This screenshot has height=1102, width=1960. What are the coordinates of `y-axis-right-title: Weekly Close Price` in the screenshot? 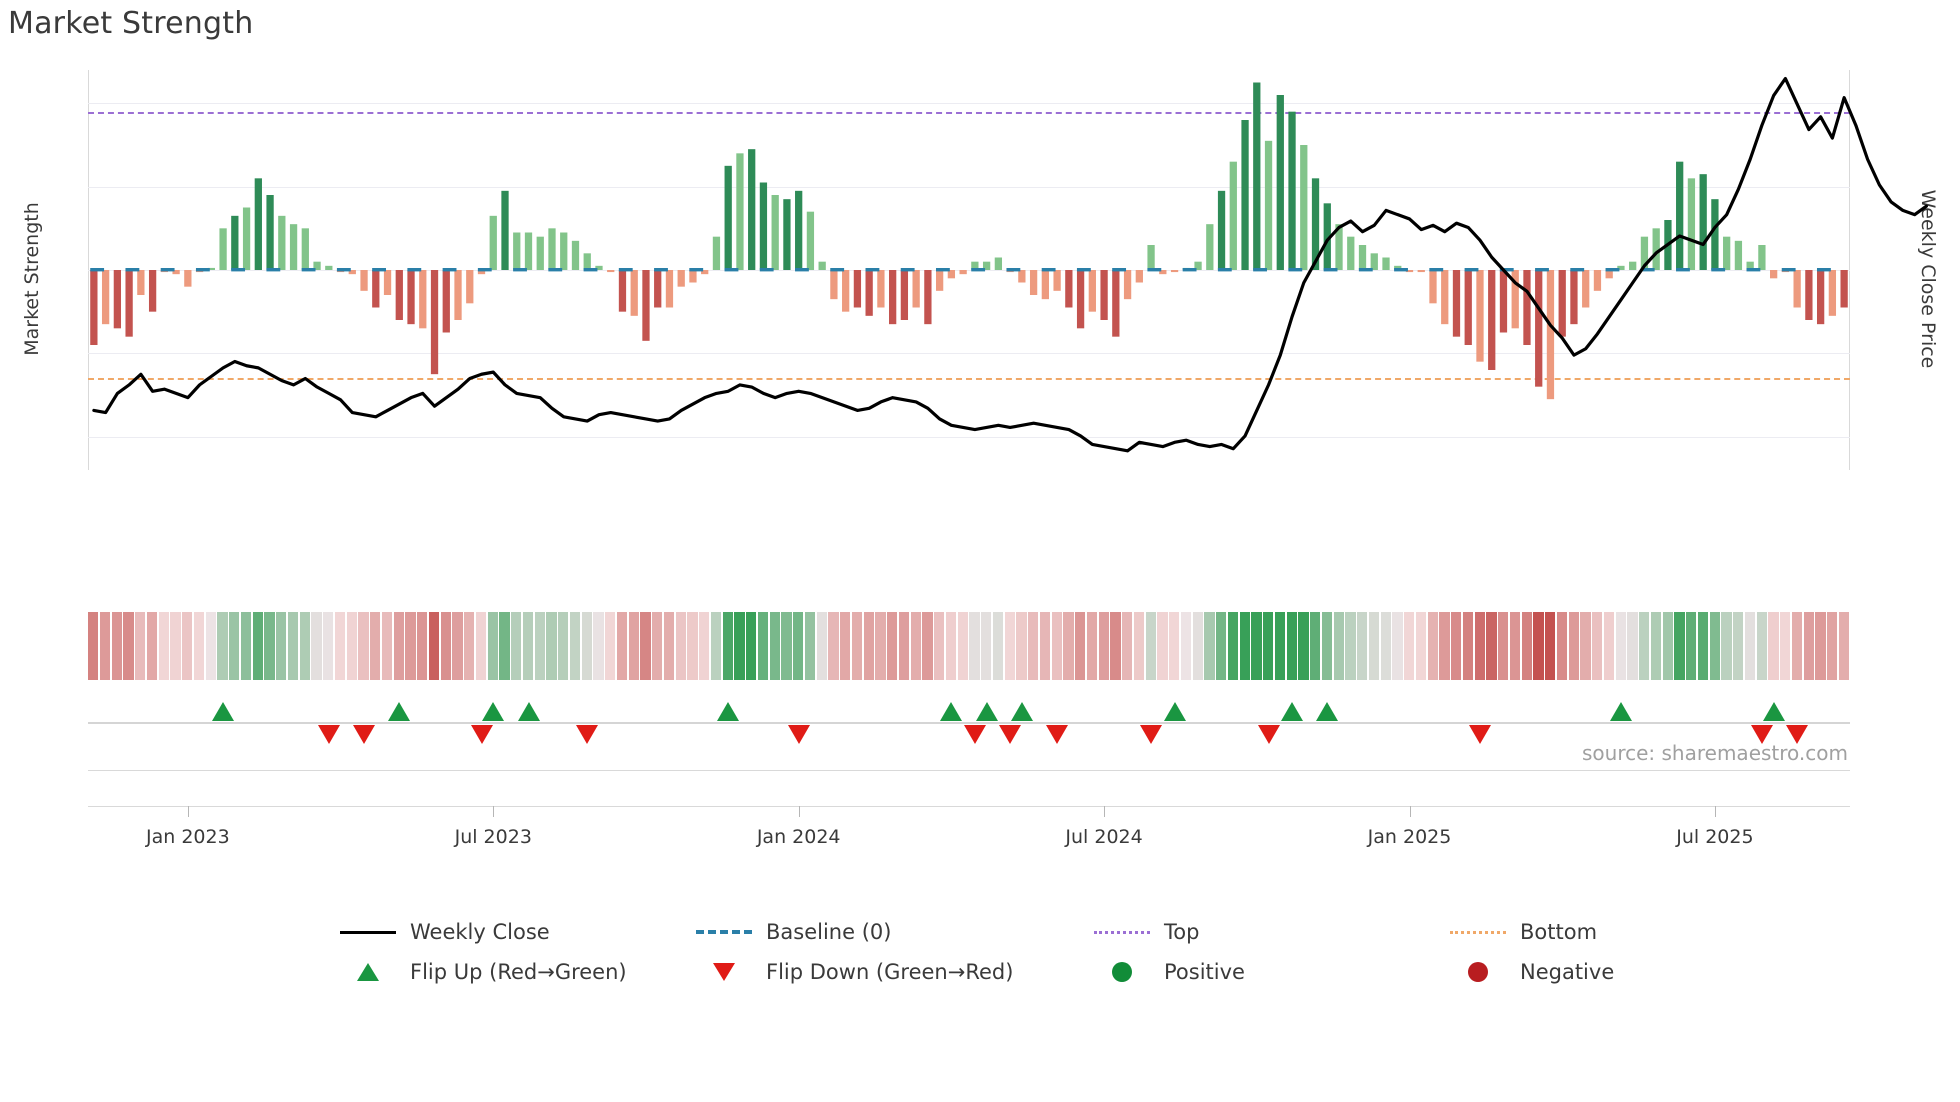 It's located at (1928, 279).